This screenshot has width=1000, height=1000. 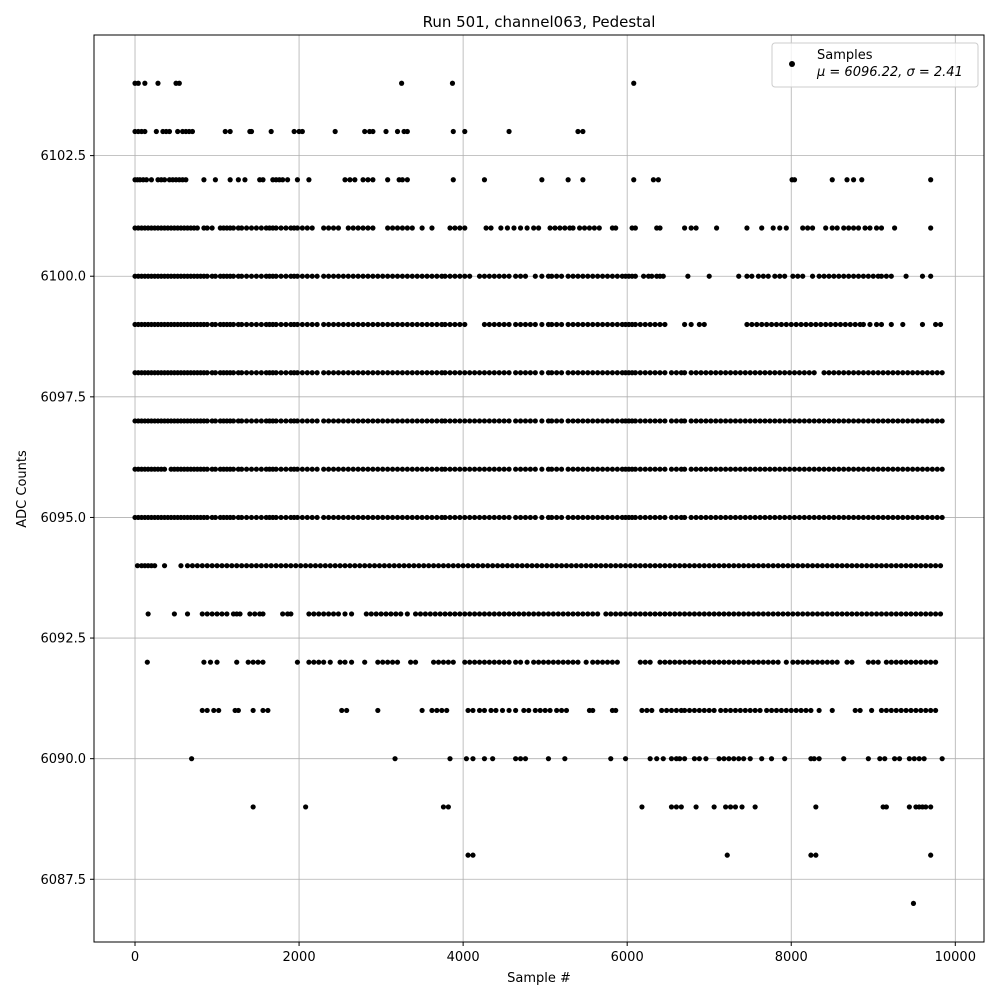 What do you see at coordinates (627, 957) in the screenshot?
I see `x-tick-label: 6000` at bounding box center [627, 957].